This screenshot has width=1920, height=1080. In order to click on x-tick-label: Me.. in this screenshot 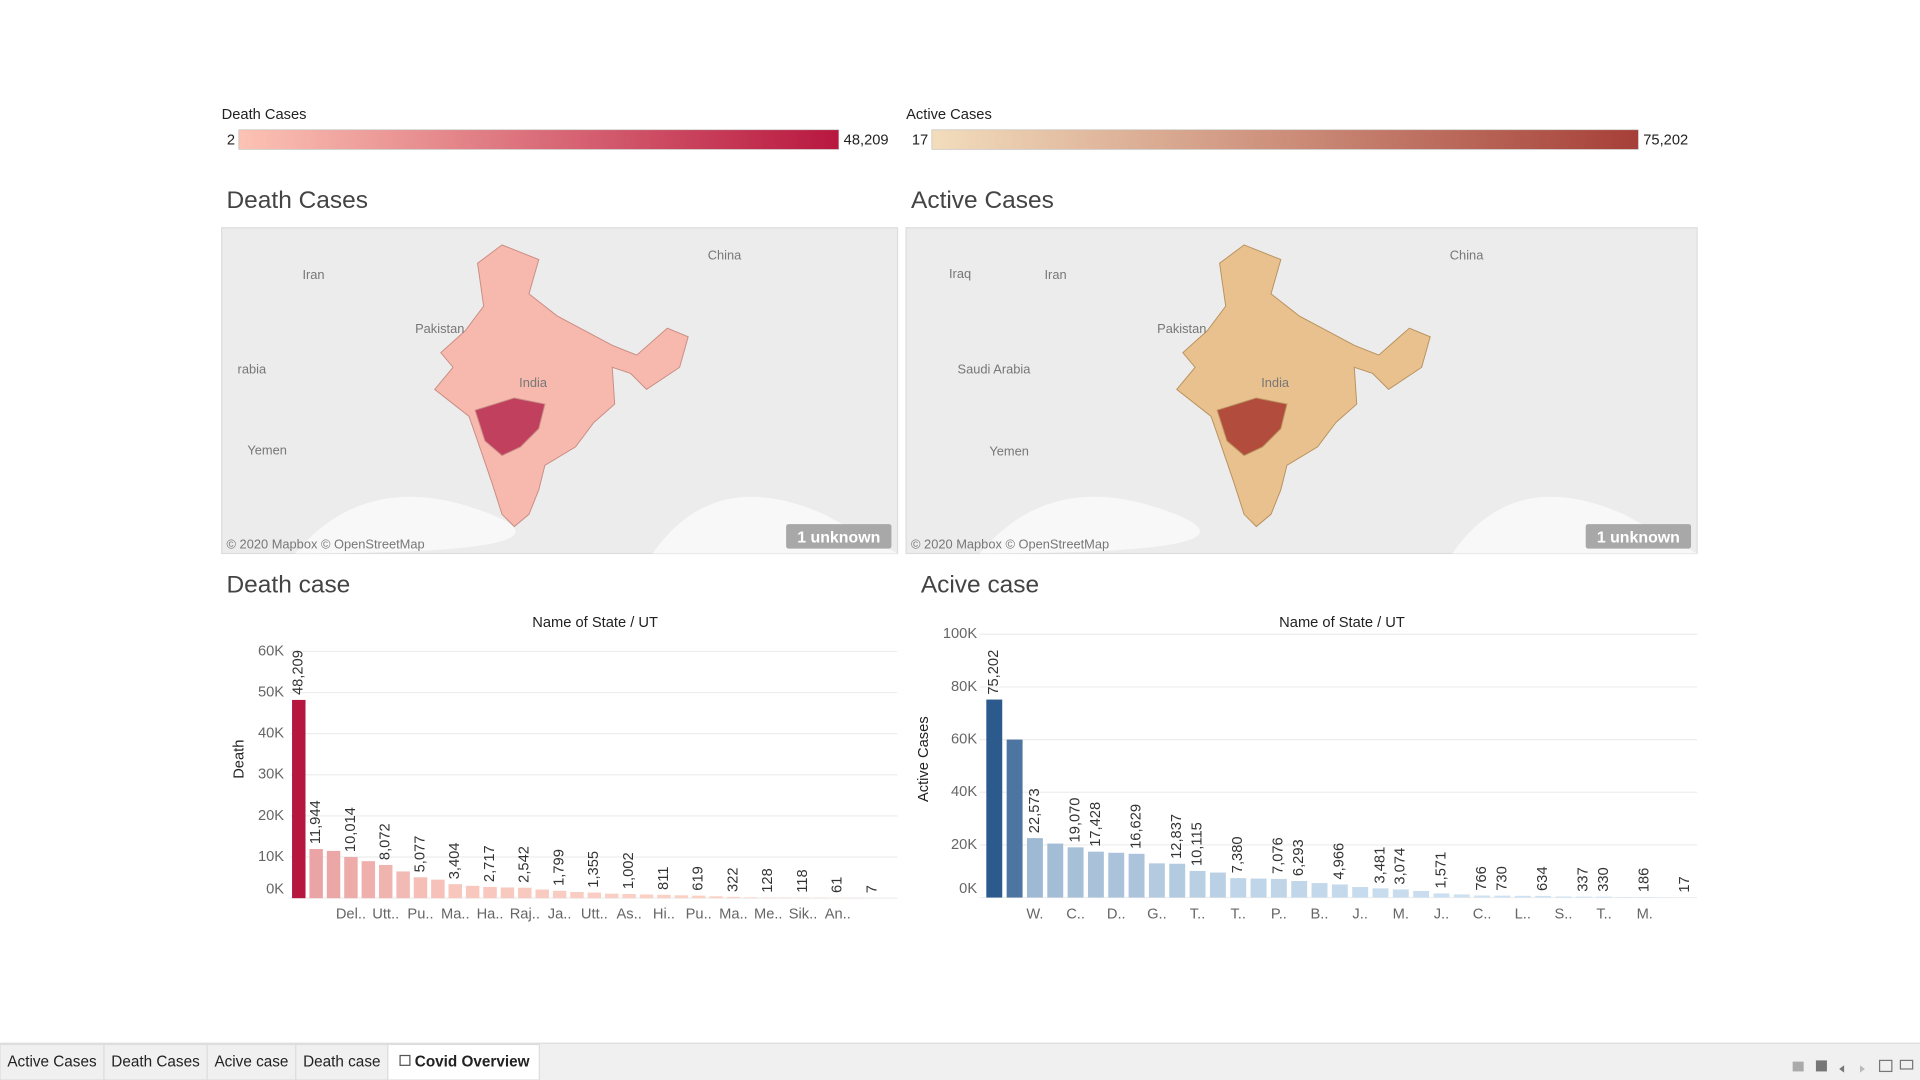, I will do `click(768, 914)`.